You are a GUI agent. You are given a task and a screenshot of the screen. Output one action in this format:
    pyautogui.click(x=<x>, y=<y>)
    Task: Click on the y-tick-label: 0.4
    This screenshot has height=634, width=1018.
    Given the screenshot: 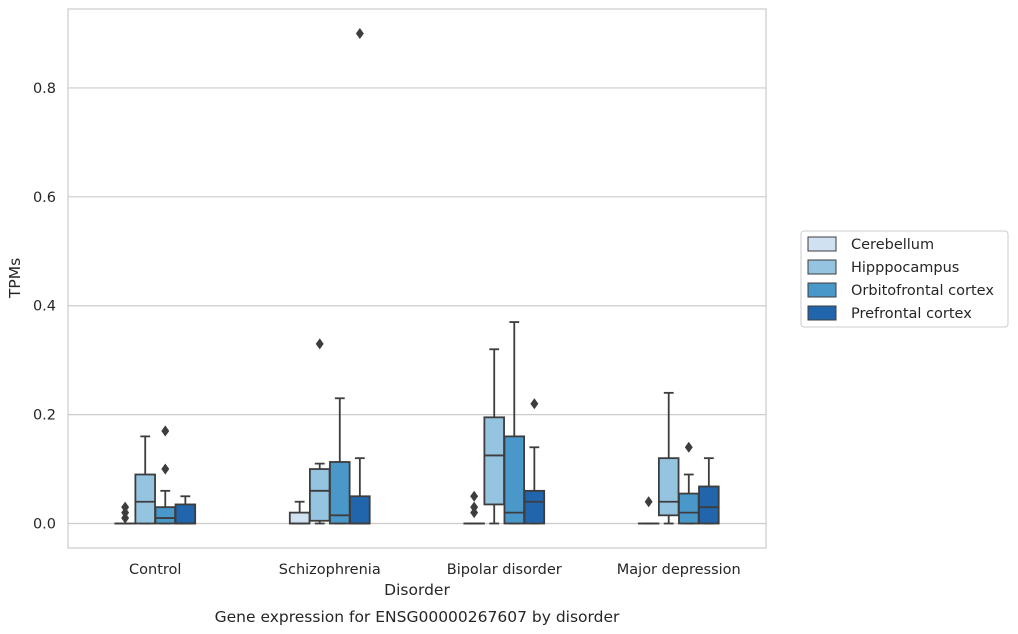 What is the action you would take?
    pyautogui.click(x=44, y=307)
    